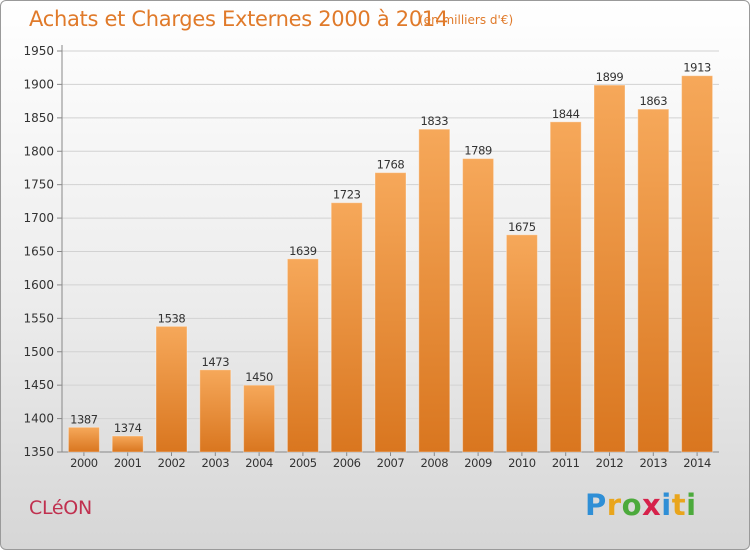 This screenshot has width=750, height=550. Describe the element at coordinates (478, 151) in the screenshot. I see `value-label: 1789` at that location.